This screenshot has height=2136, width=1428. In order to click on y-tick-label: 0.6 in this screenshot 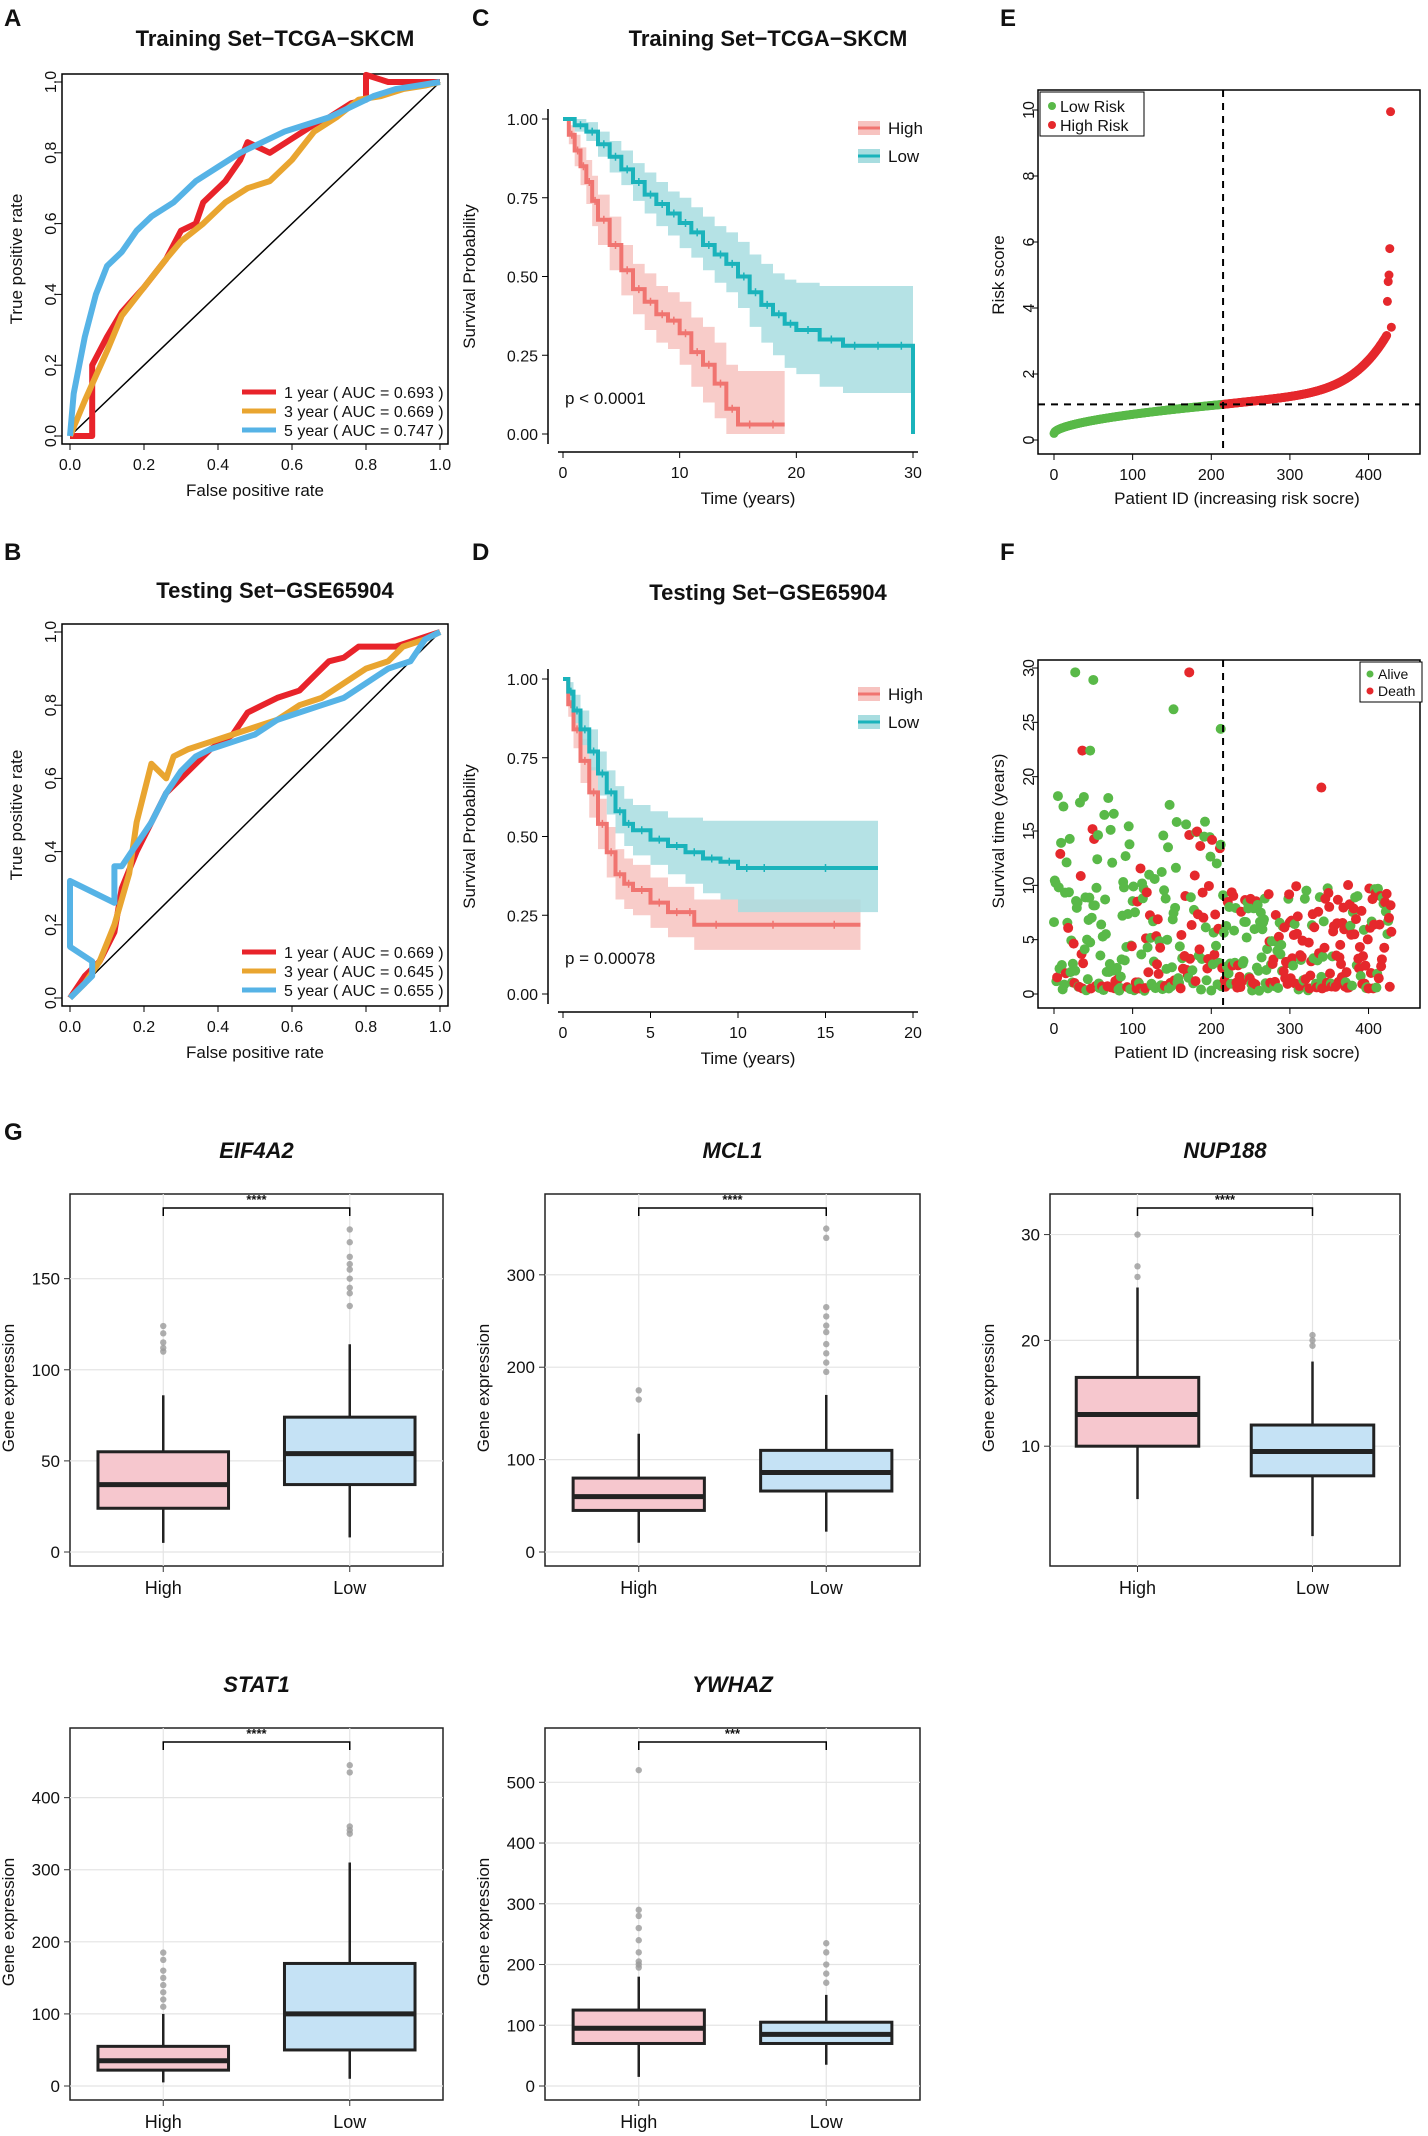, I will do `click(51, 778)`.